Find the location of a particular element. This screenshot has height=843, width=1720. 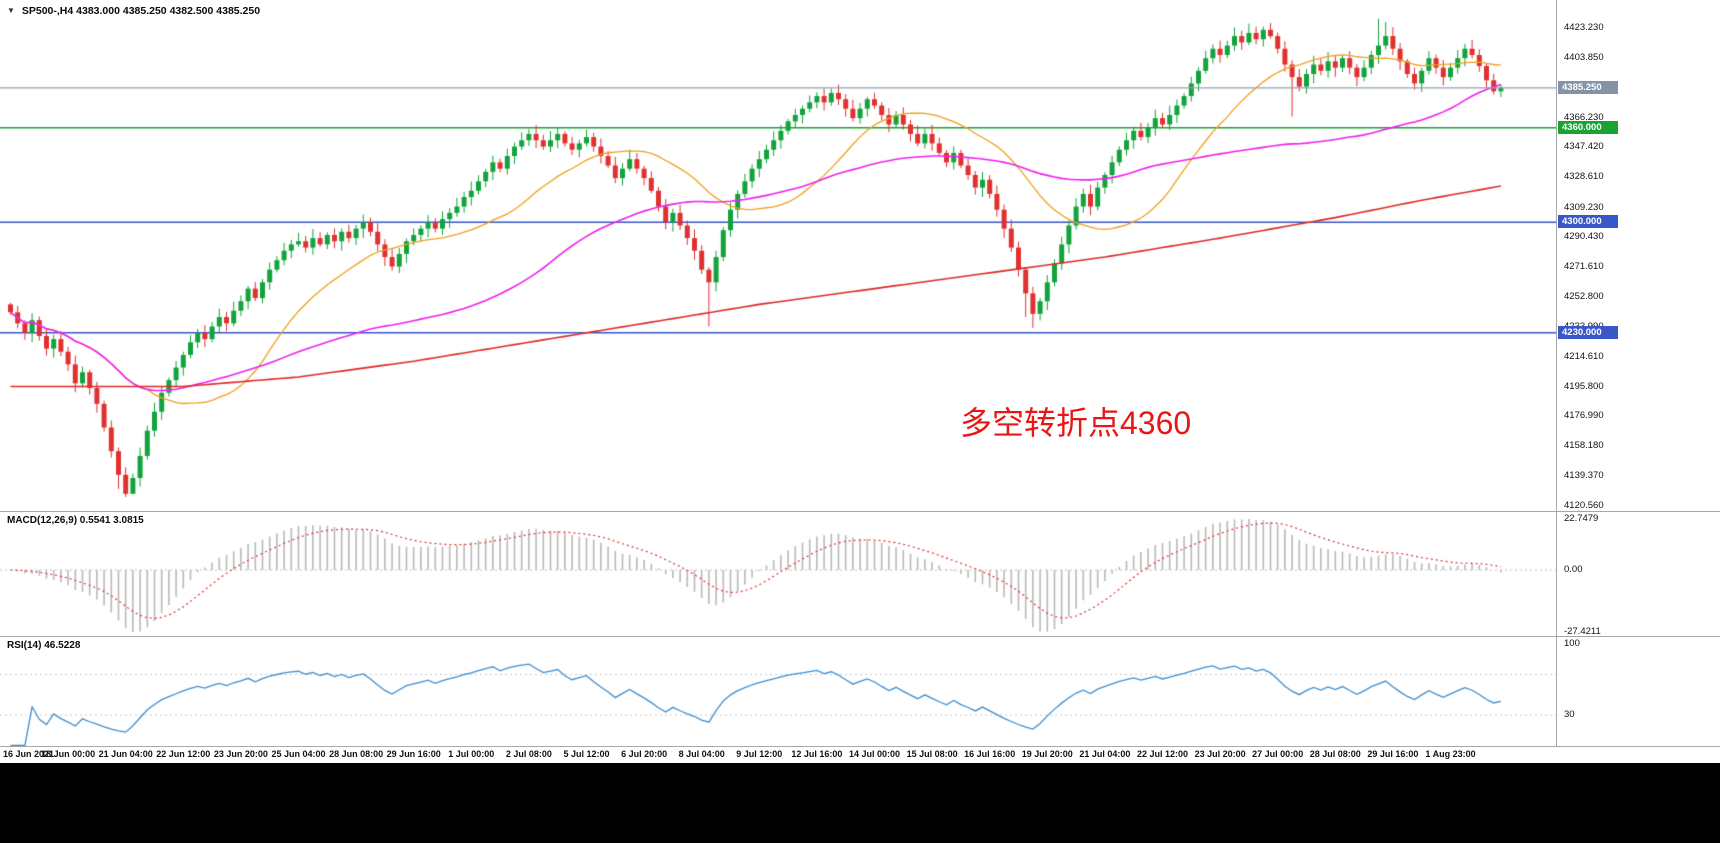

price-axis-label: 4423.230 is located at coordinates (1584, 27).